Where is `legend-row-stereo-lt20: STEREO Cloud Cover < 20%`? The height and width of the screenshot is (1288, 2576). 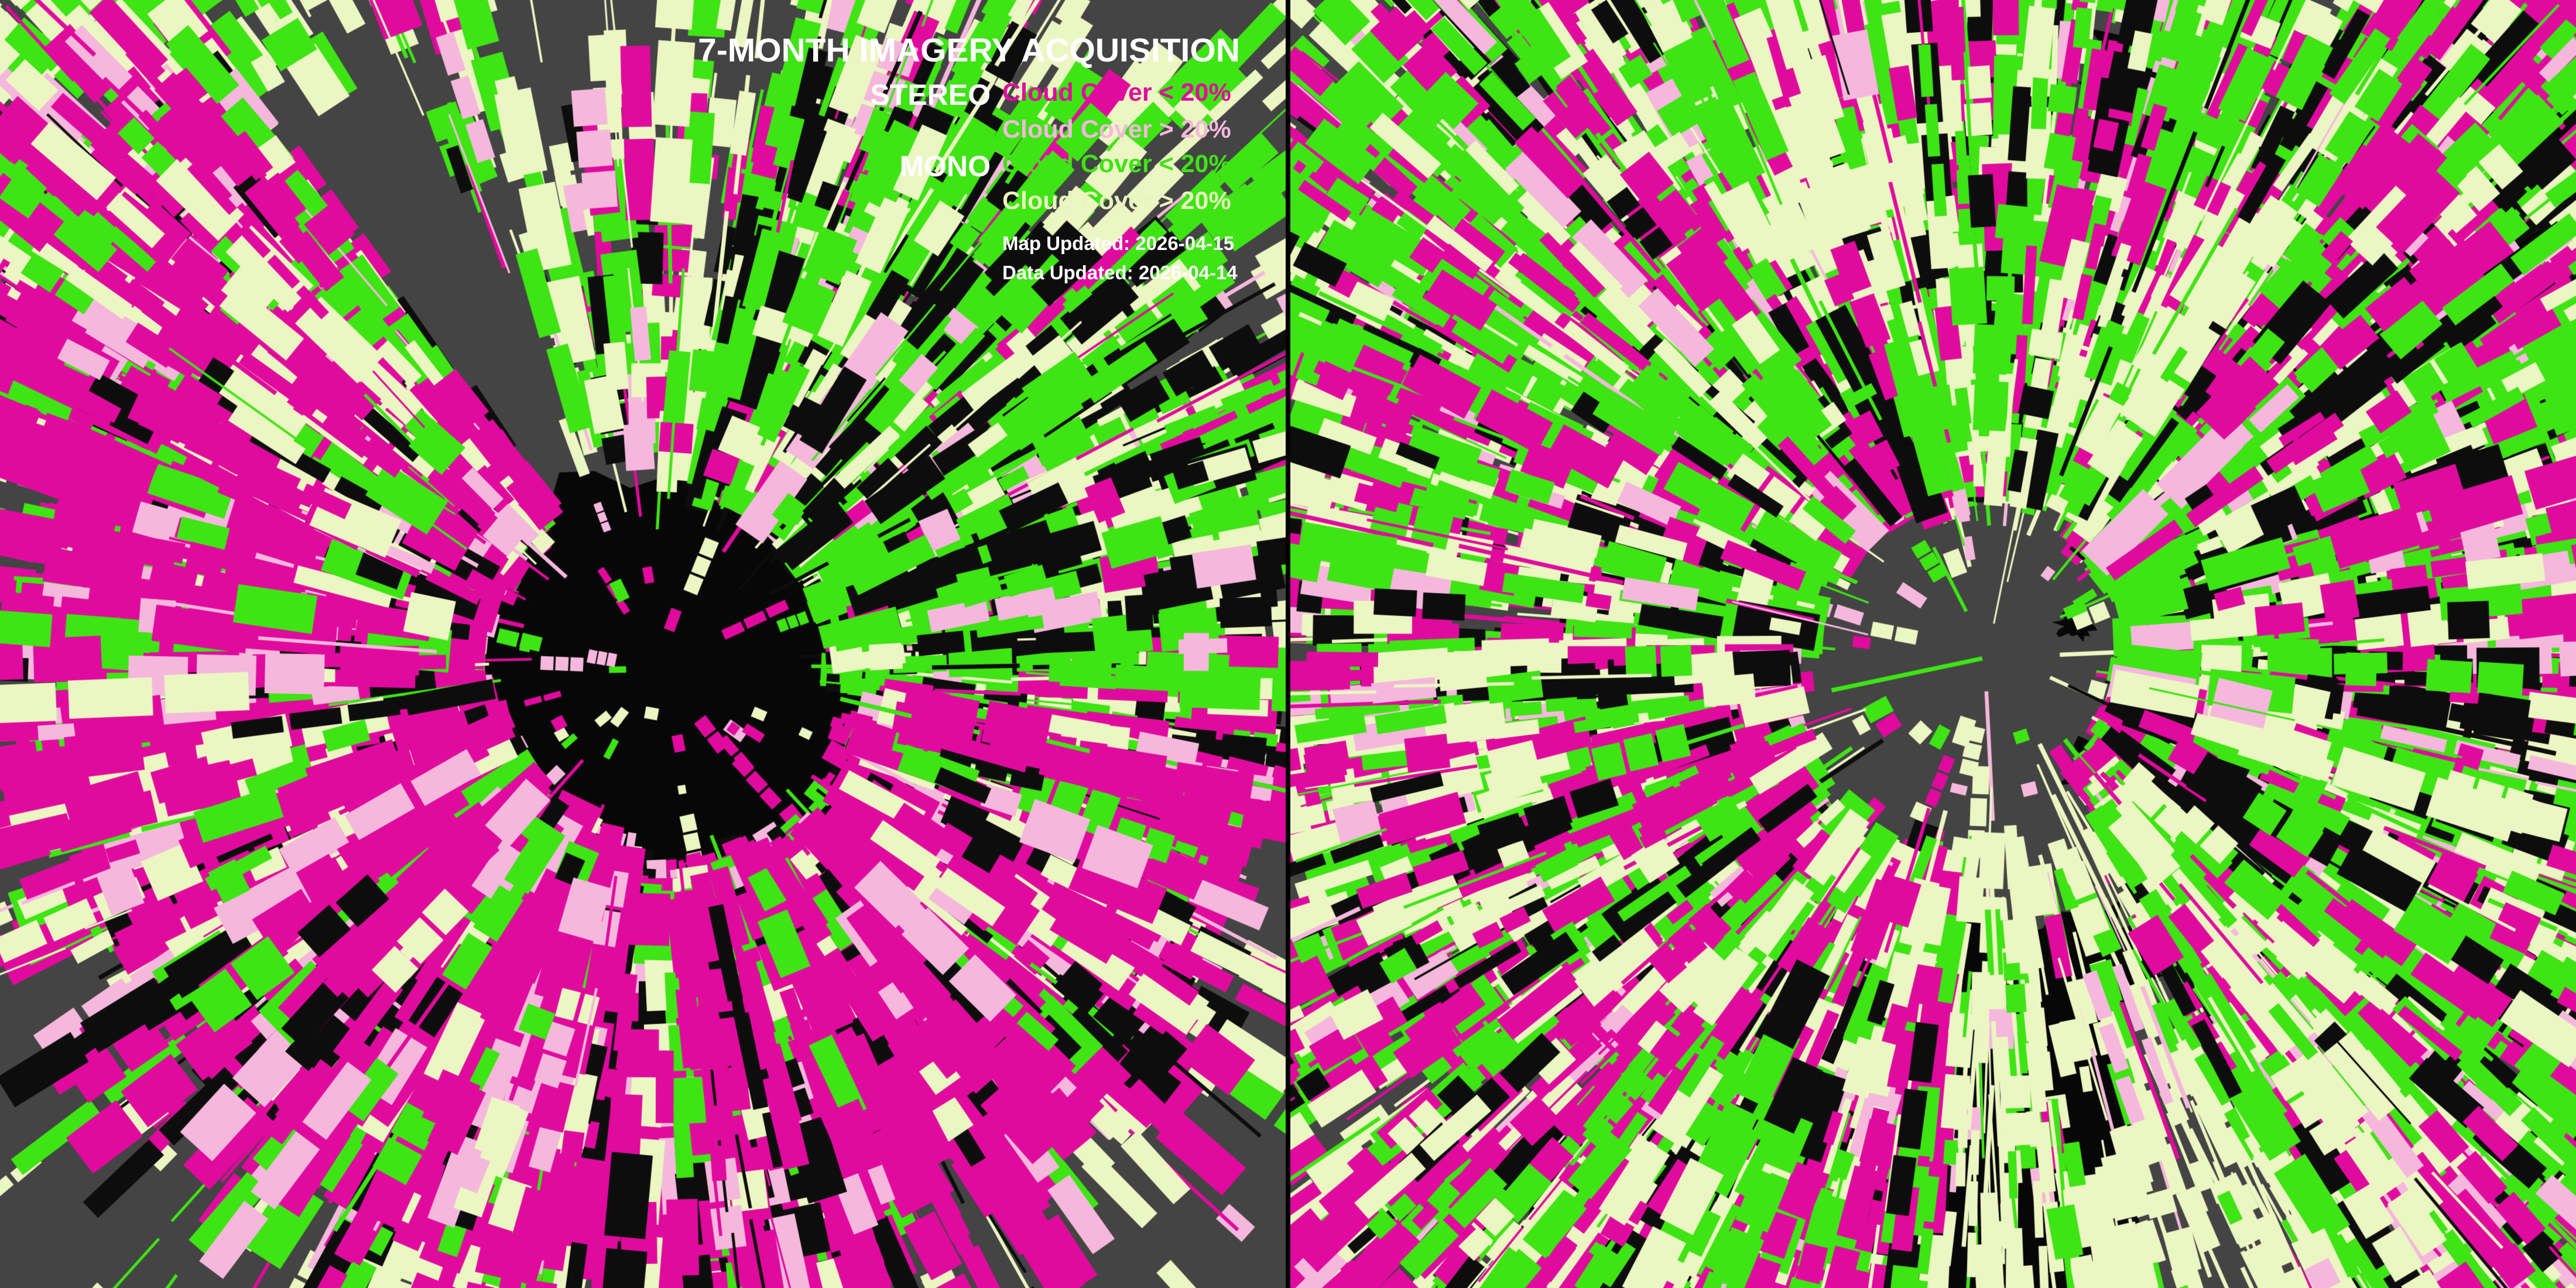
legend-row-stereo-lt20: STEREO Cloud Cover < 20% is located at coordinates (969, 94).